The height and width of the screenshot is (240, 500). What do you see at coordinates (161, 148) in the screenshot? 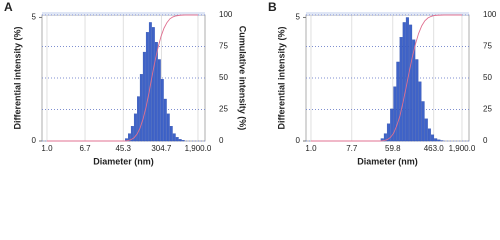
I see `x-tick-label: 304.7` at bounding box center [161, 148].